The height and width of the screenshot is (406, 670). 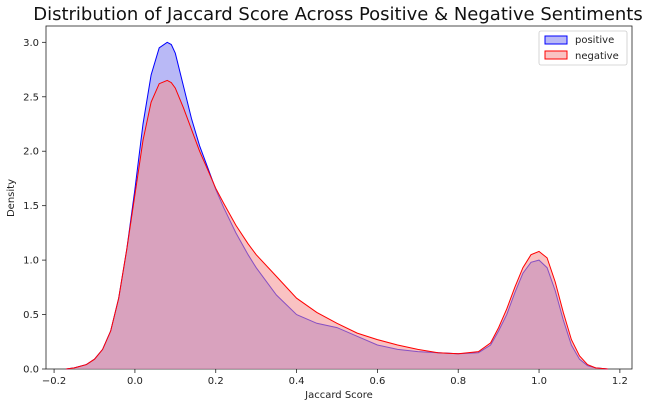 I want to click on legend-label-positive: positive, so click(x=594, y=40).